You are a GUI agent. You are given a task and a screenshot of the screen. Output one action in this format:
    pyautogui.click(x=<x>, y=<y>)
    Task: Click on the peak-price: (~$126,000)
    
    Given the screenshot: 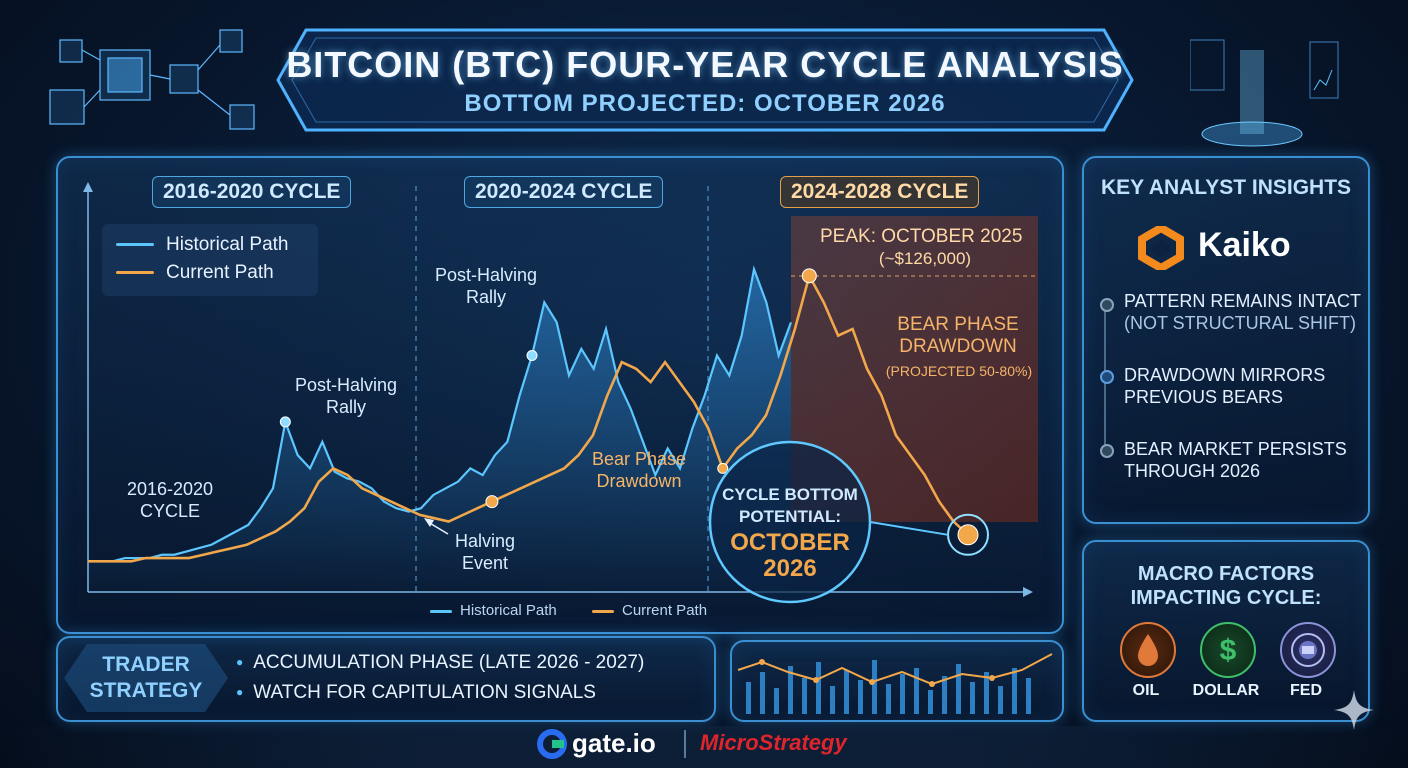 What is the action you would take?
    pyautogui.click(x=925, y=258)
    